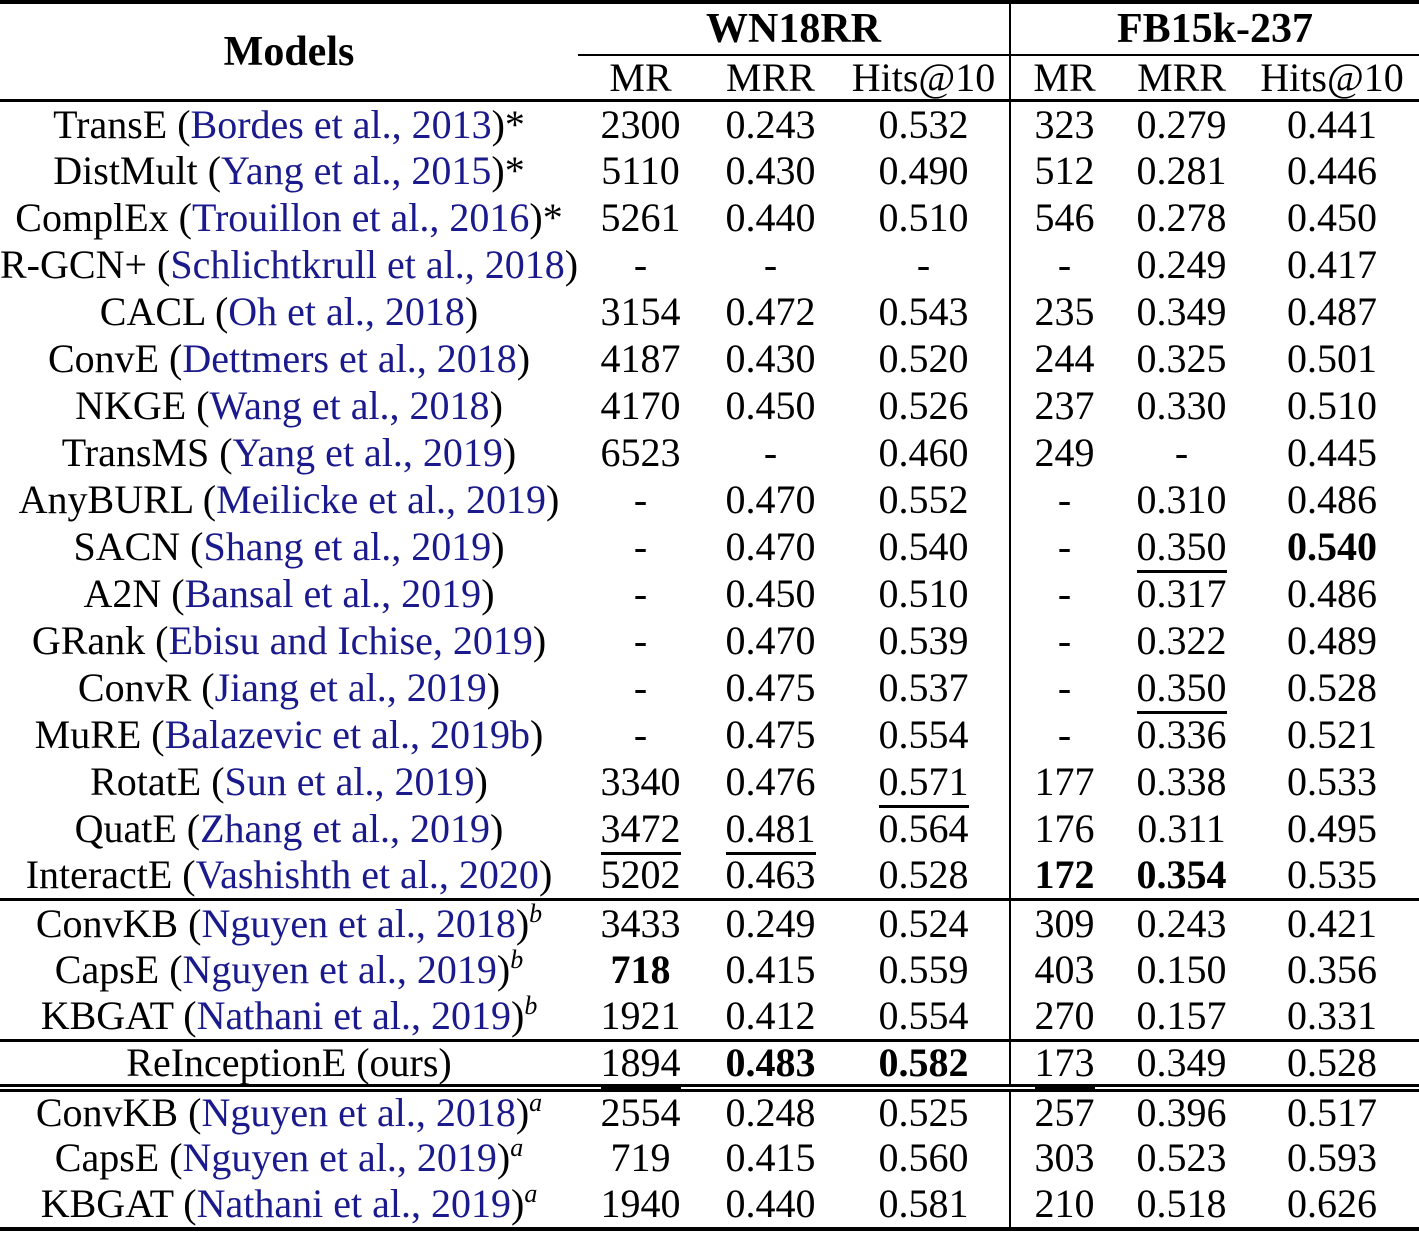 This screenshot has width=1419, height=1242. I want to click on wn18rr-mrr-cell: 0.450, so click(770, 405).